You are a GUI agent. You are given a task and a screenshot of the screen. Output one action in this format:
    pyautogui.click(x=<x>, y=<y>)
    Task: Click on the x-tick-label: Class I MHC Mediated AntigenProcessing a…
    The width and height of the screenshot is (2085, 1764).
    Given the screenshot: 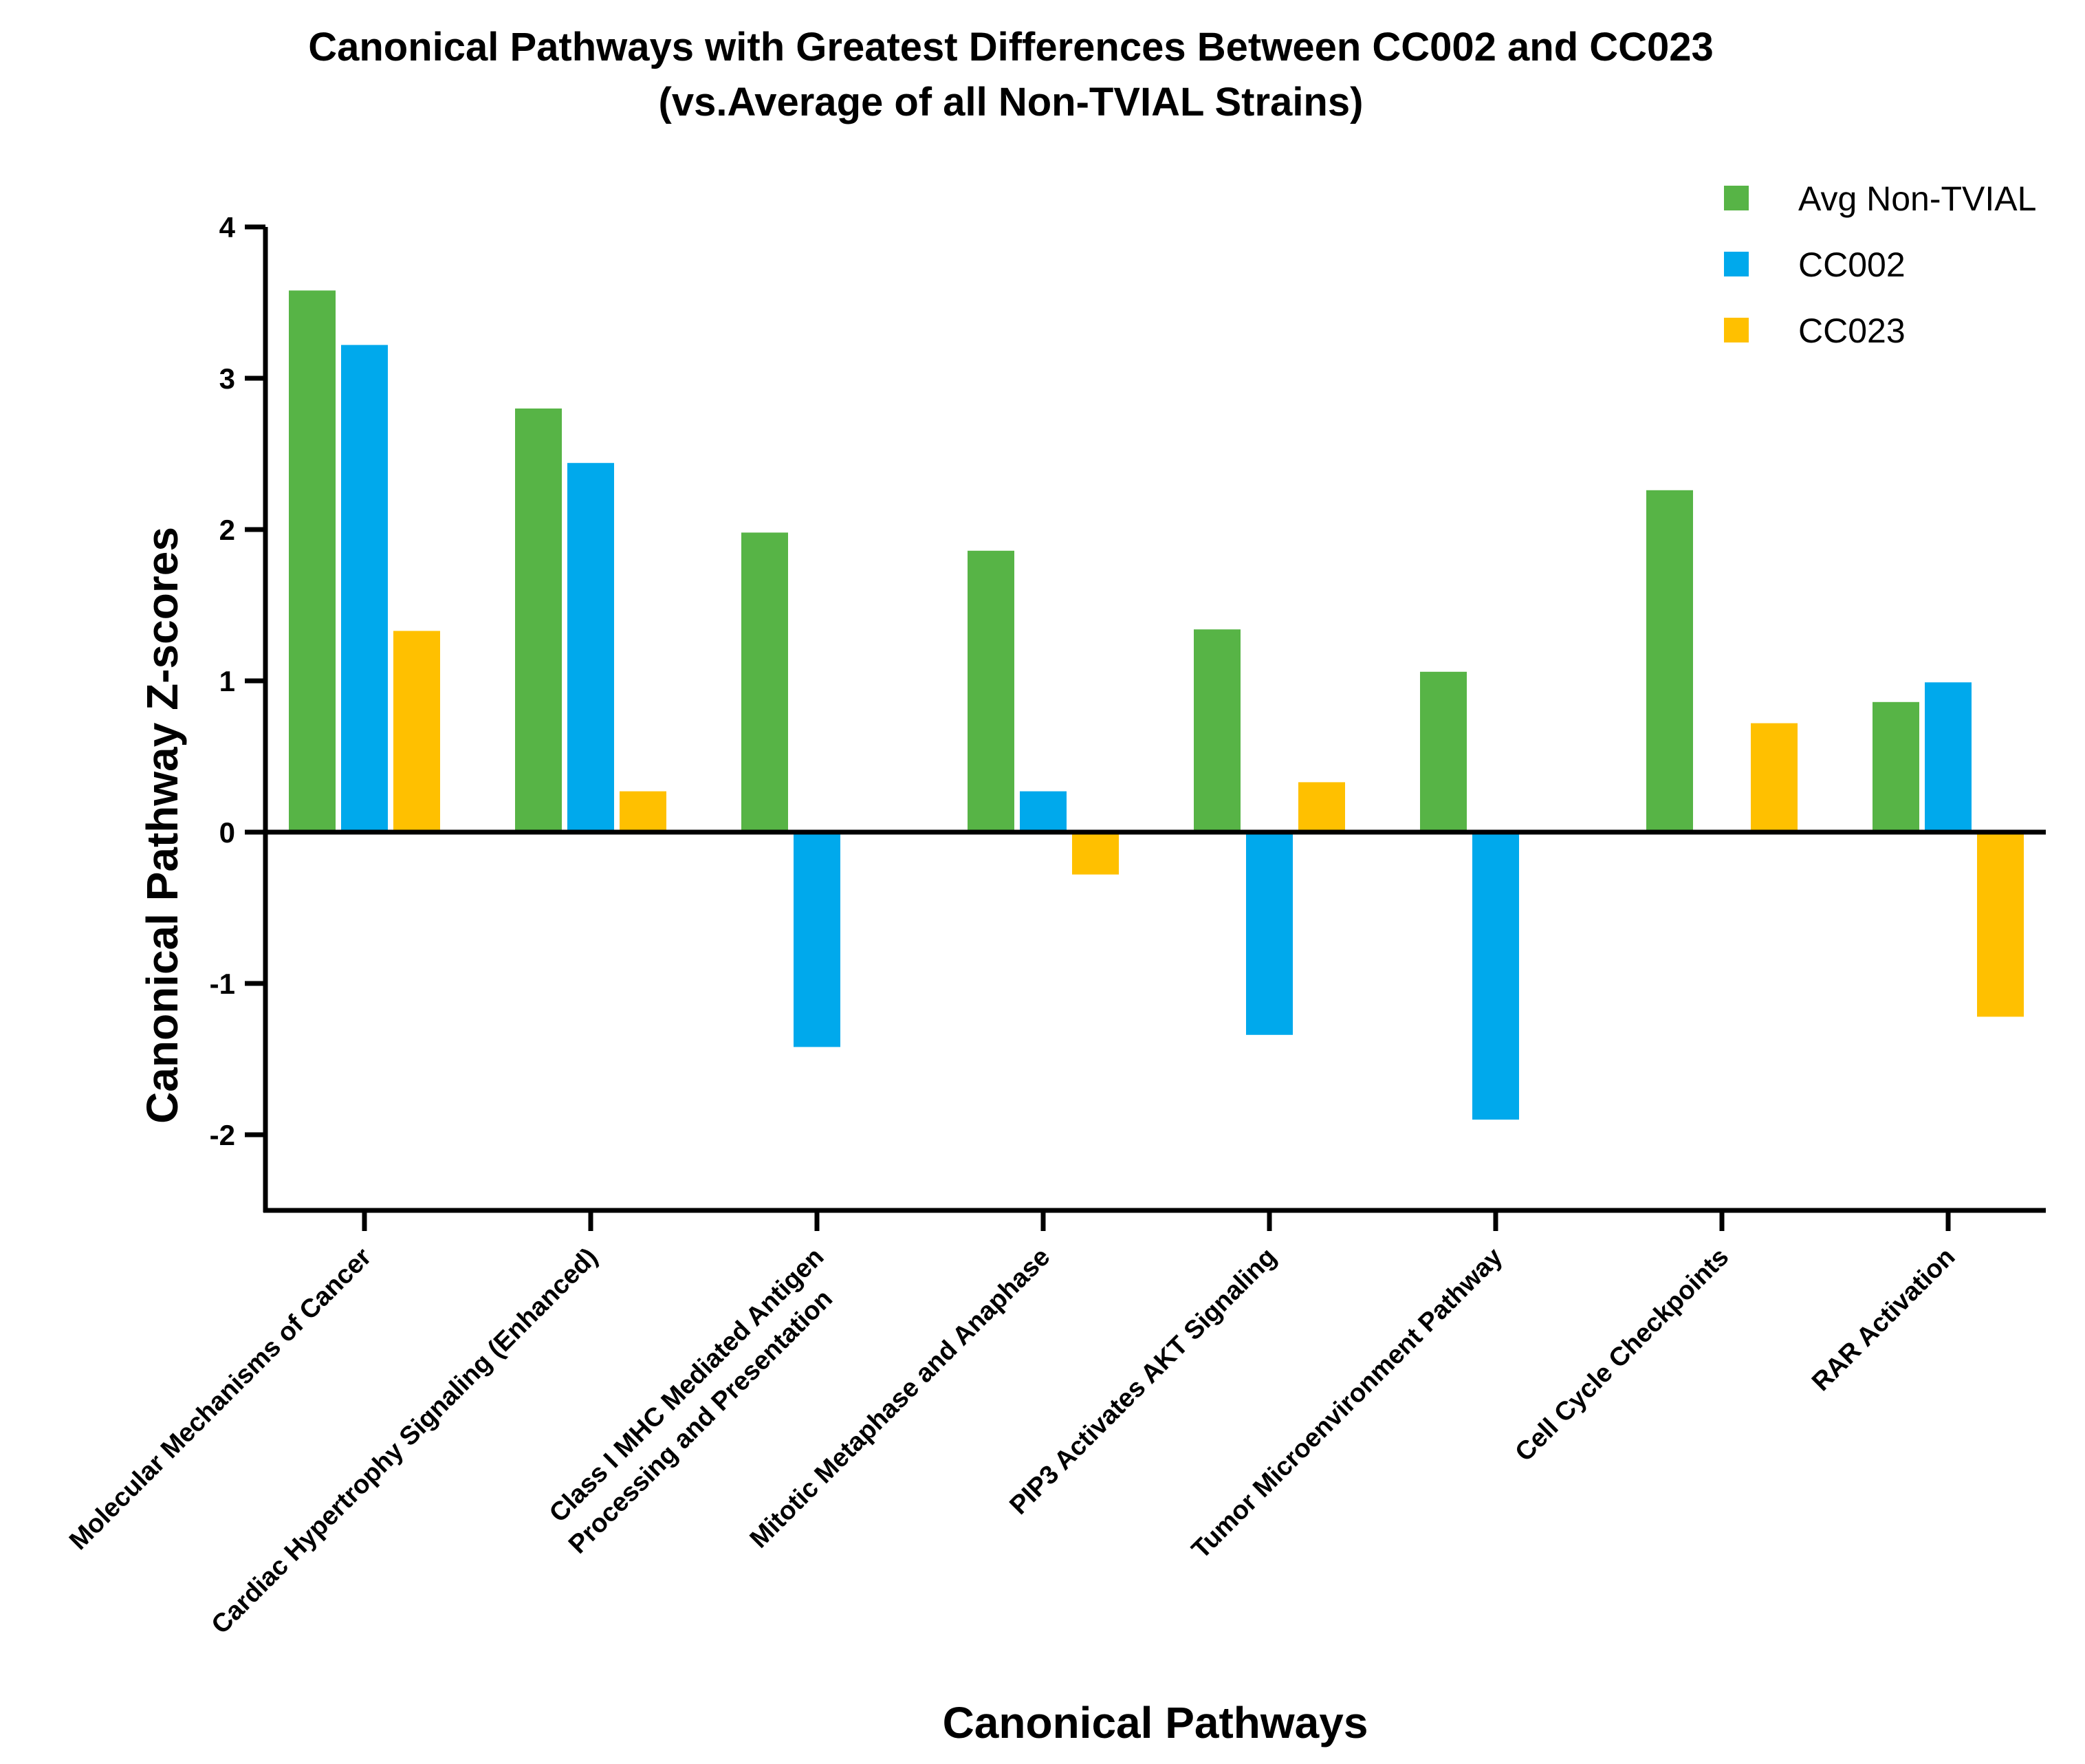 What is the action you would take?
    pyautogui.click(x=696, y=1401)
    